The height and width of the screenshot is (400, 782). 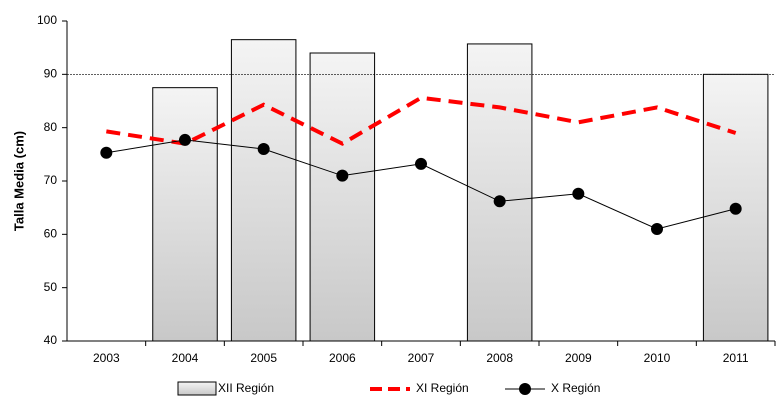 I want to click on x-tick-label: 2003, so click(x=106, y=358).